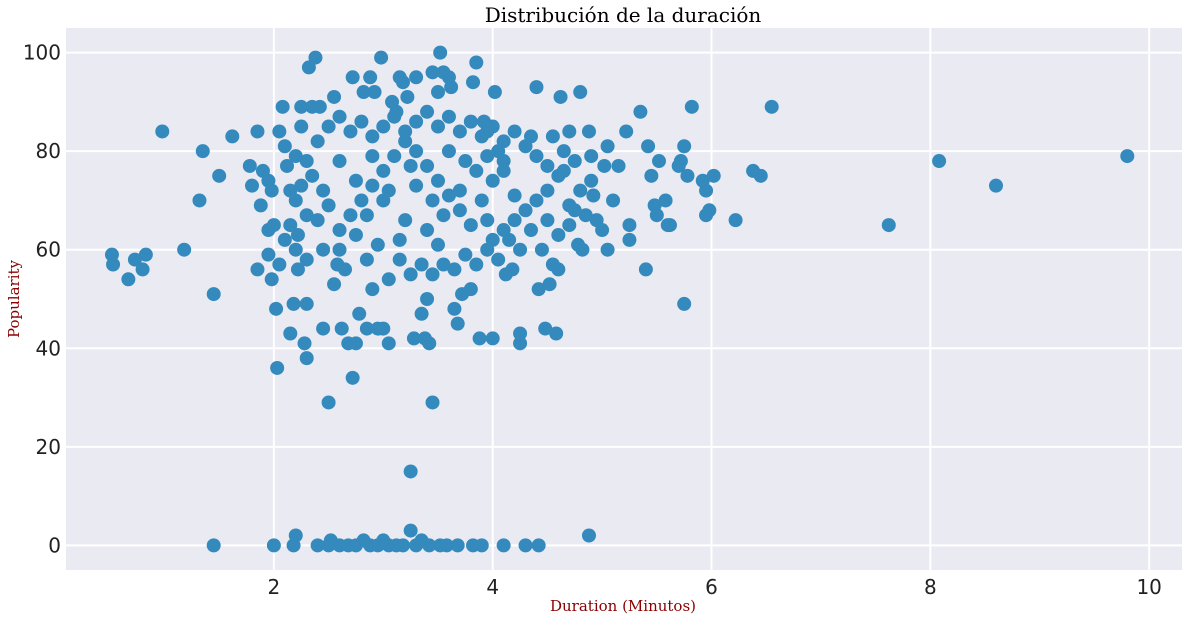 Image resolution: width=1188 pixels, height=625 pixels. Describe the element at coordinates (623, 15) in the screenshot. I see `chart-title: Distribución de la duración` at that location.